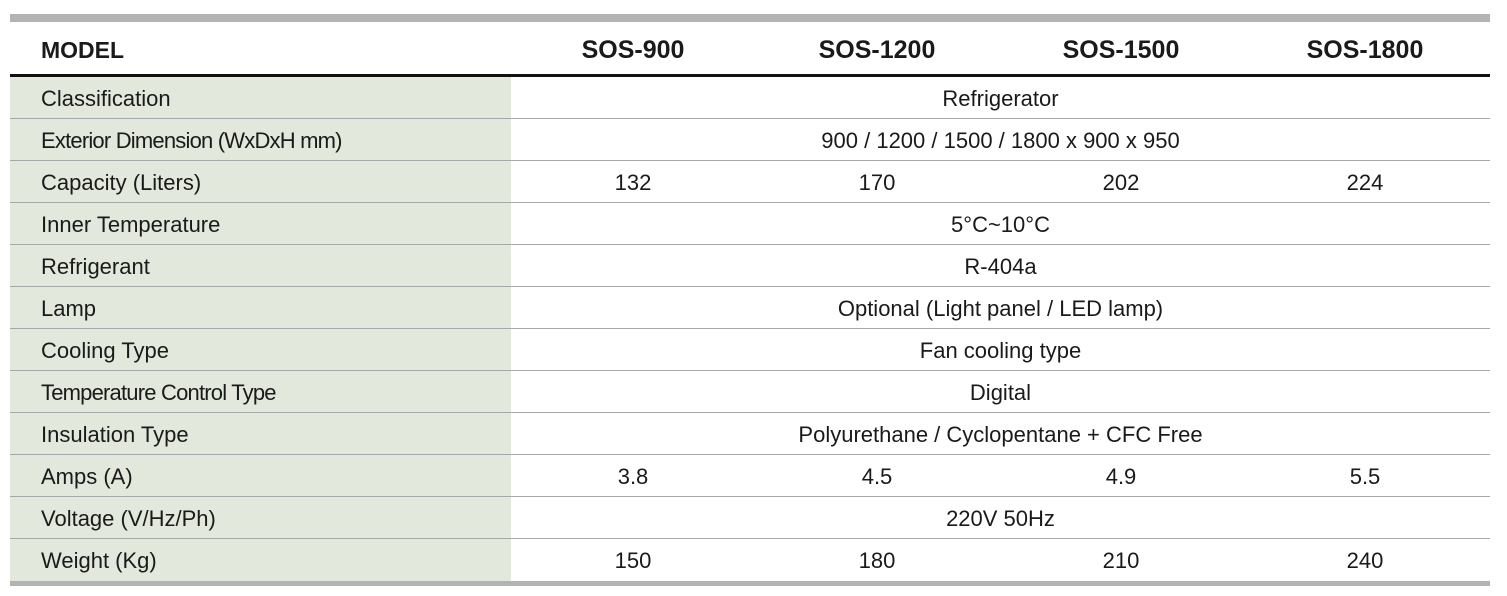 The image size is (1507, 596). I want to click on header-model-sos-900: SOS-900, so click(633, 50).